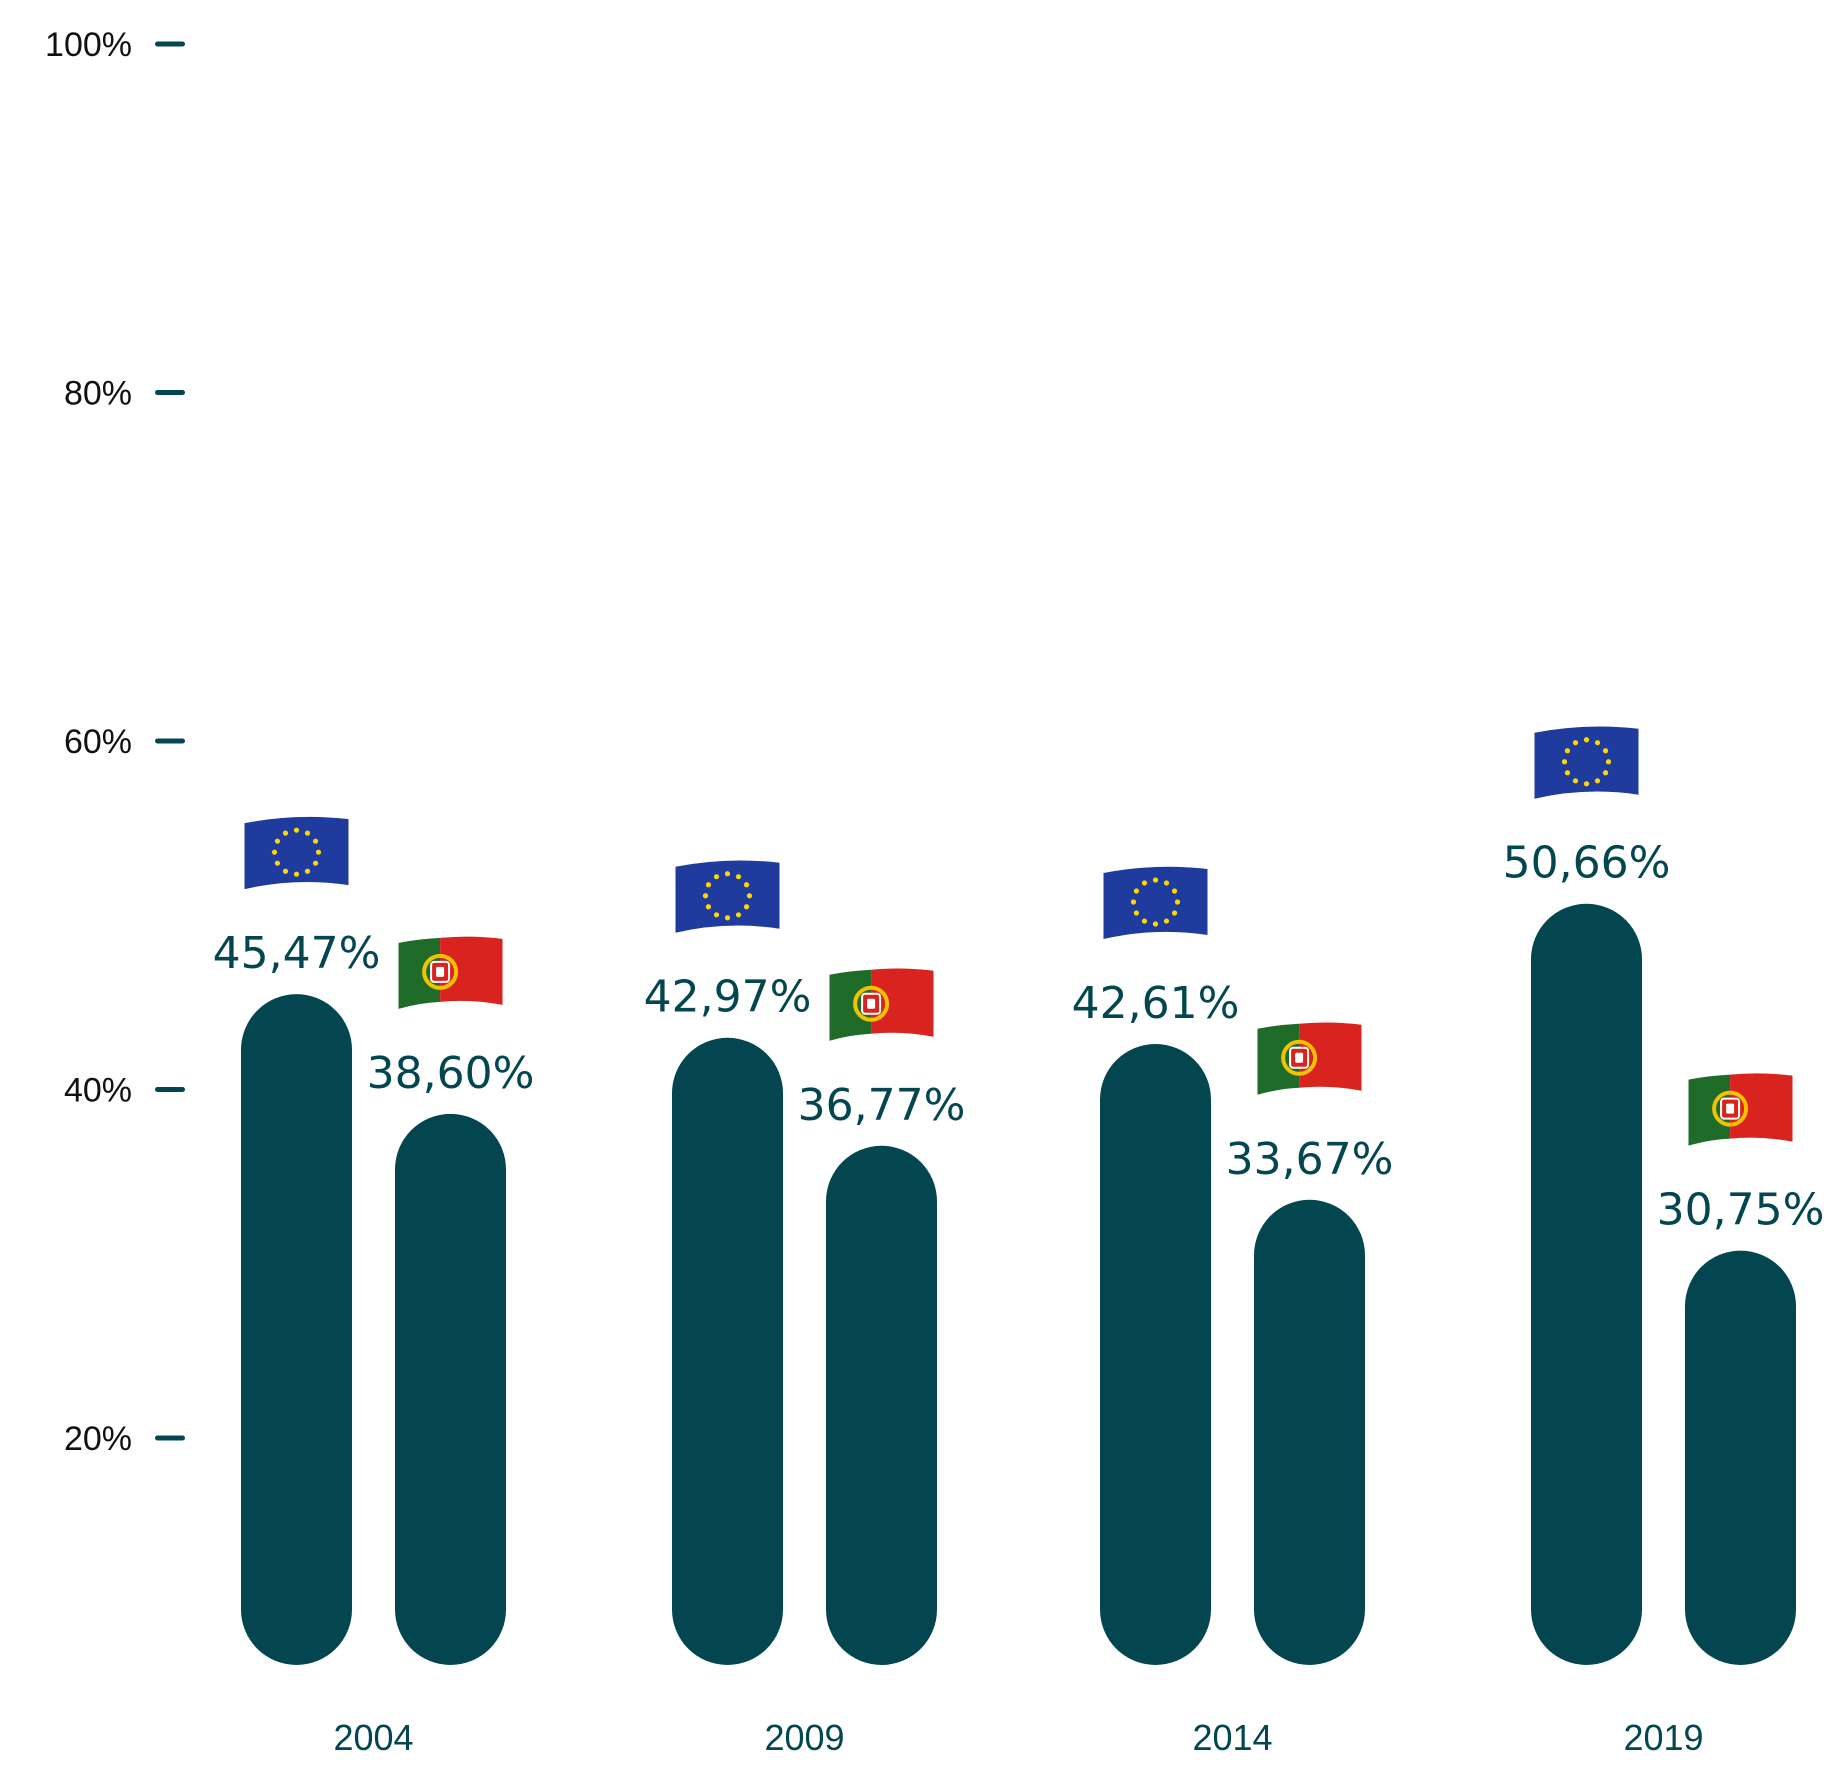 This screenshot has width=1829, height=1785. Describe the element at coordinates (1156, 1003) in the screenshot. I see `value-label: 42,61%` at that location.